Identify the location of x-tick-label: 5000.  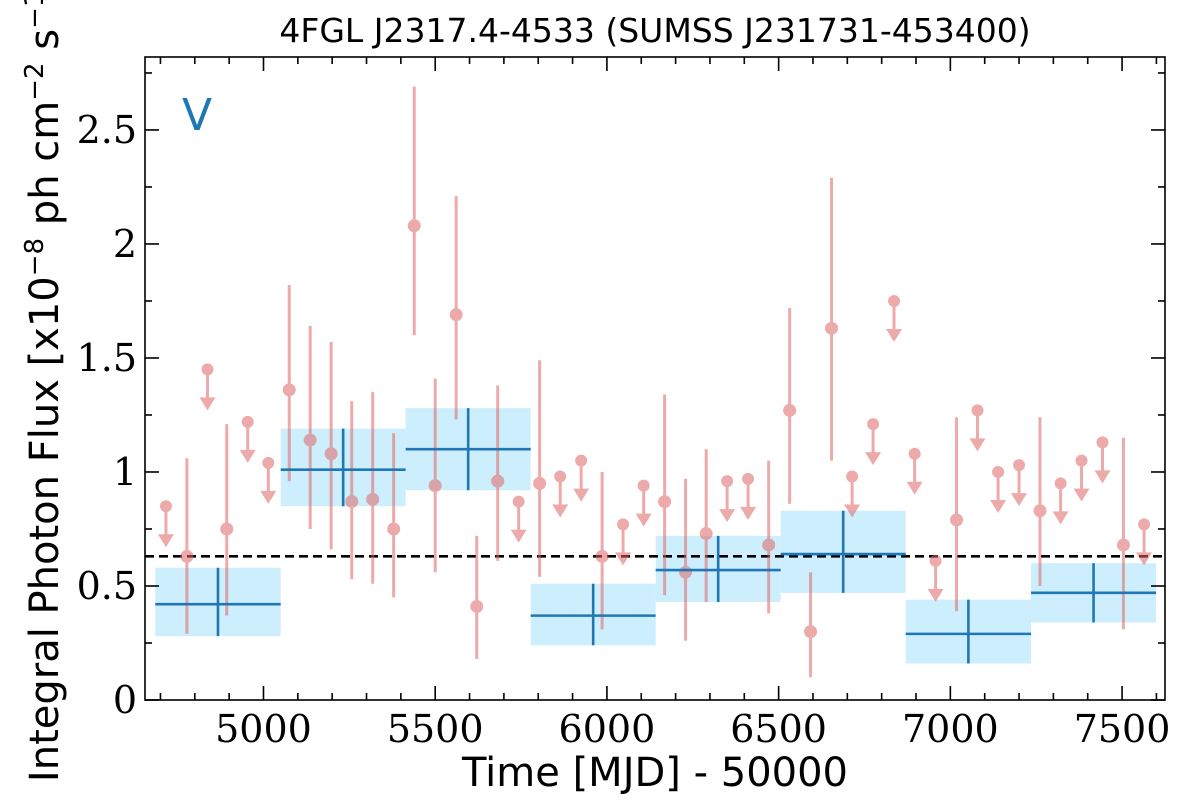
(263, 729).